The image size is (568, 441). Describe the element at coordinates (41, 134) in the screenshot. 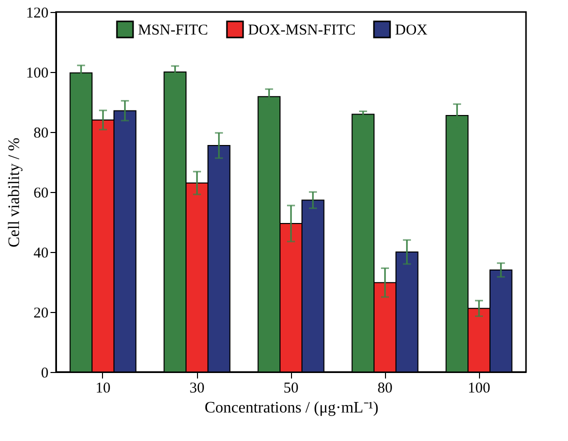

I see `y-tick-label: 80` at that location.